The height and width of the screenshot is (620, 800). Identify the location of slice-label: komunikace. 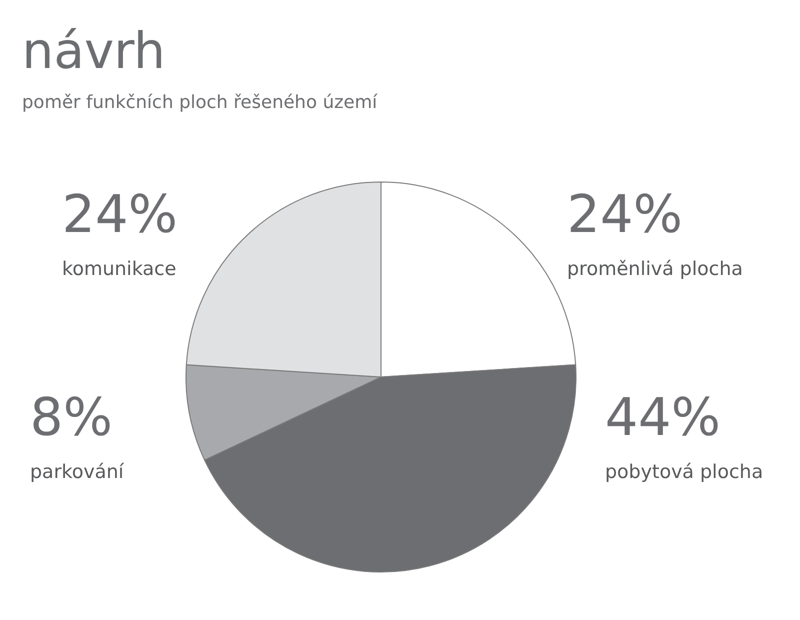
(119, 269).